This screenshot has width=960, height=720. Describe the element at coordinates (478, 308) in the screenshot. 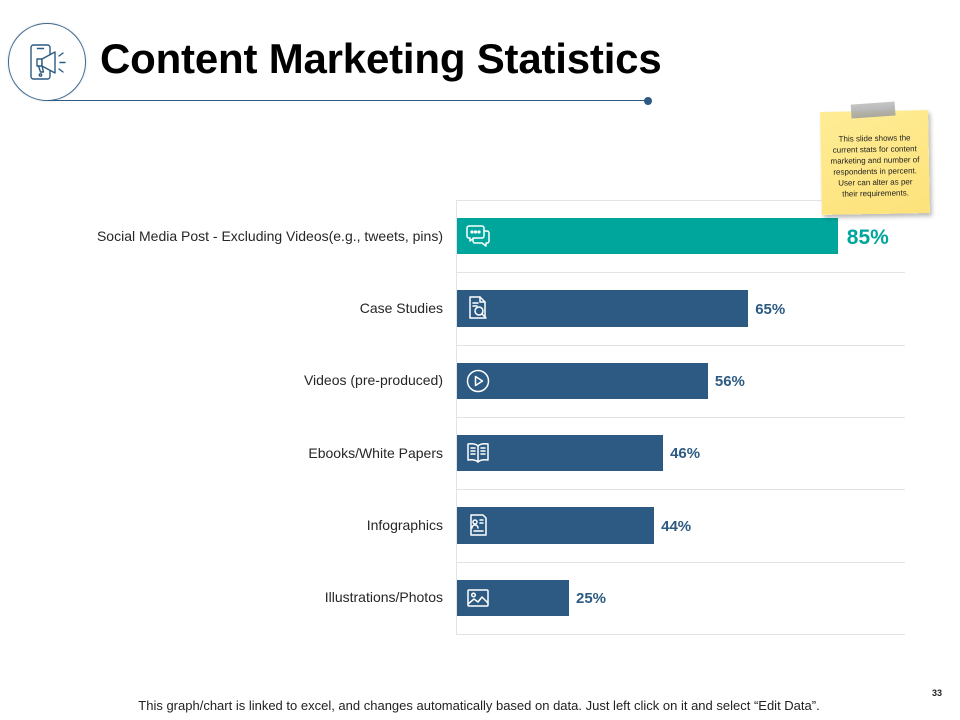

I see `document-search-icon` at that location.